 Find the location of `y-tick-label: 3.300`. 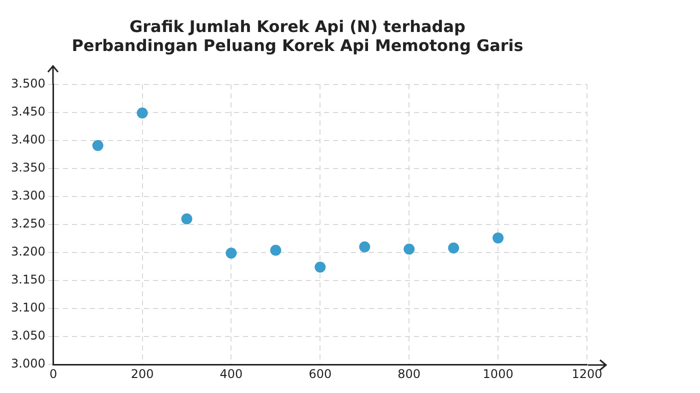

y-tick-label: 3.300 is located at coordinates (28, 195).